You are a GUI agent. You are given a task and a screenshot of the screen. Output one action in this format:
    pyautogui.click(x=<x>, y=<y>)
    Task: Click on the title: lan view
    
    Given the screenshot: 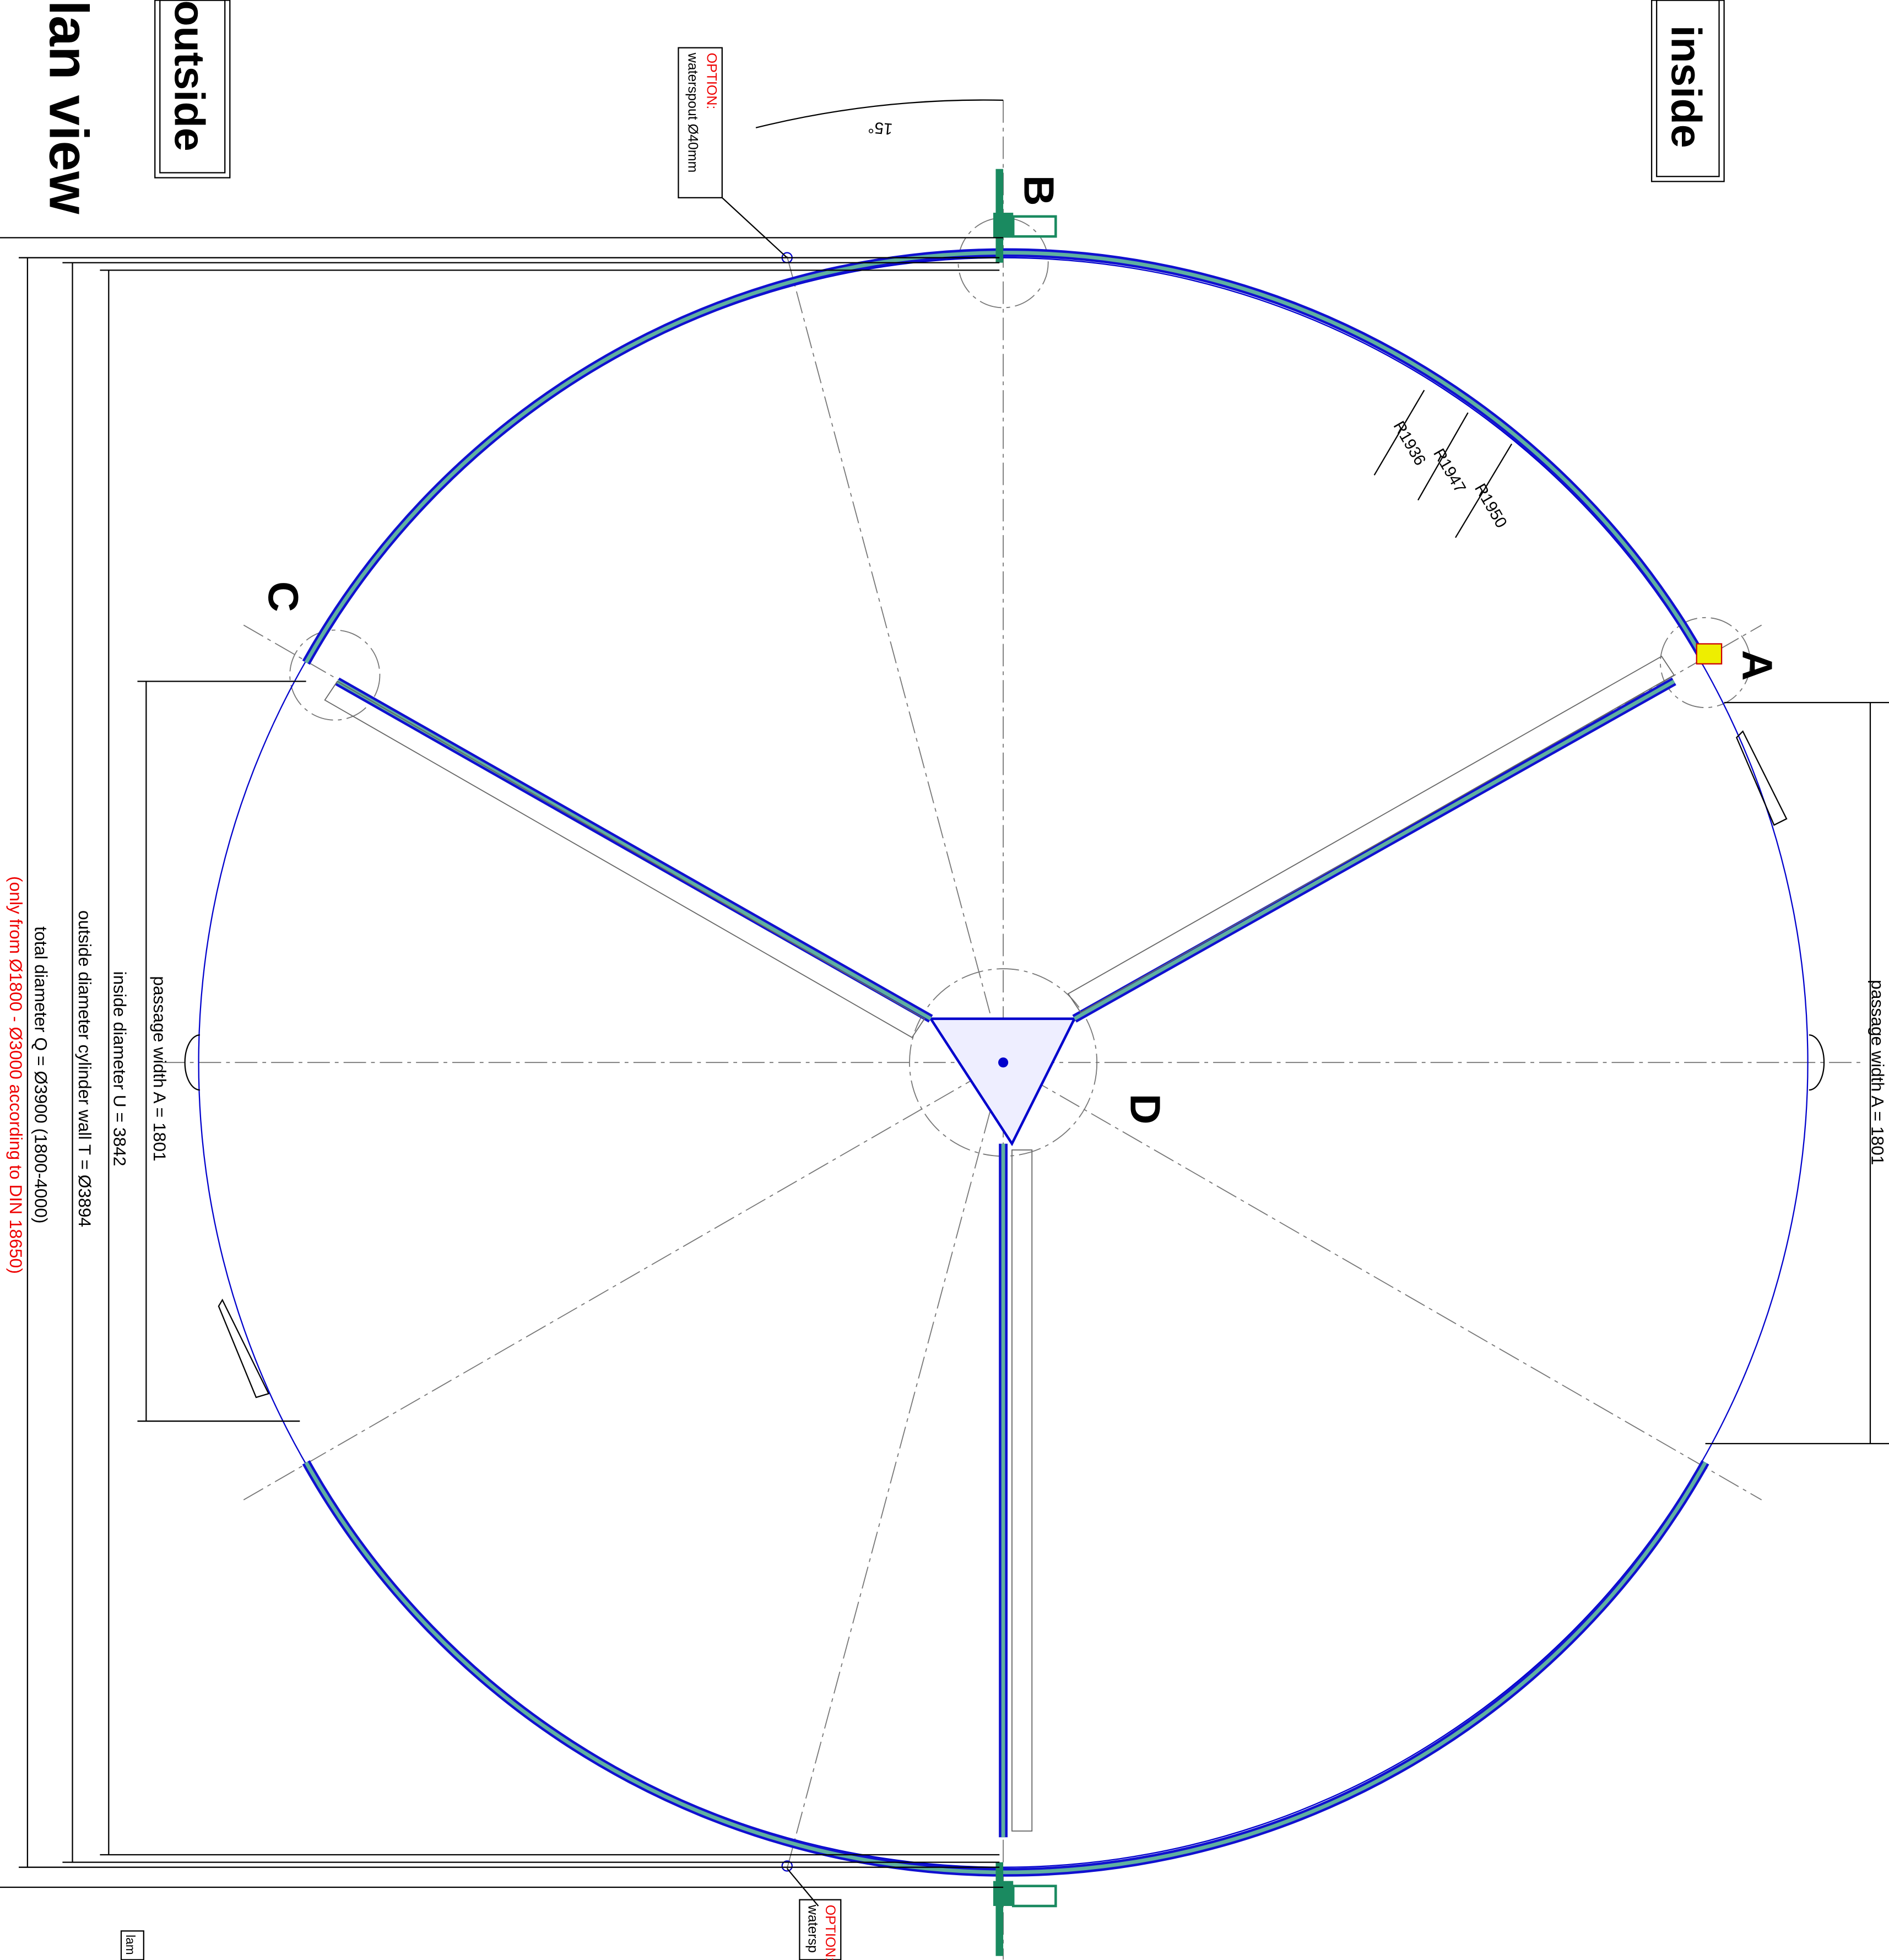 What is the action you would take?
    pyautogui.click(x=69, y=107)
    